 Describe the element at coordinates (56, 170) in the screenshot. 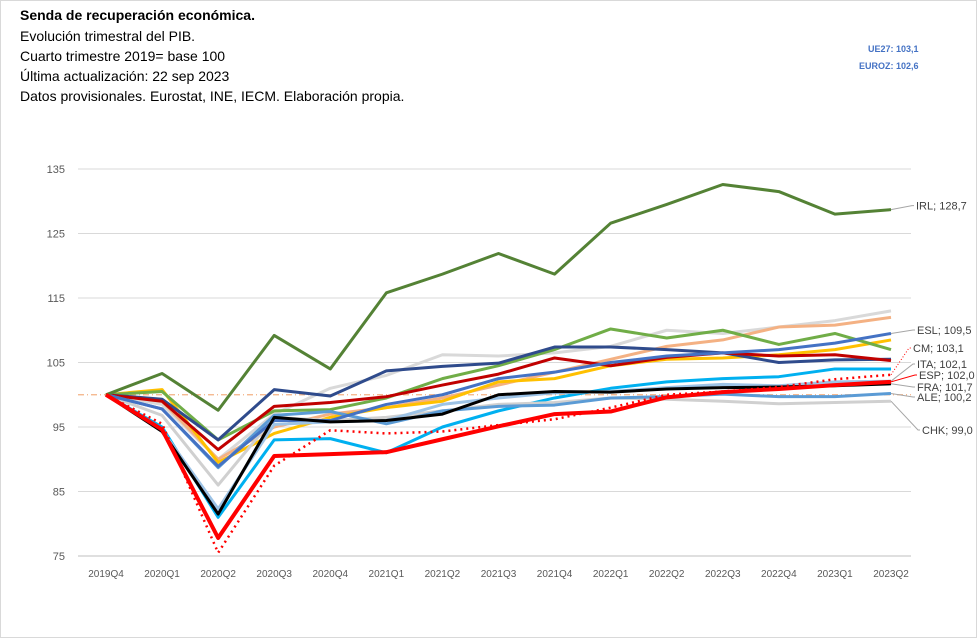

I see `y-tick-label: 135` at that location.